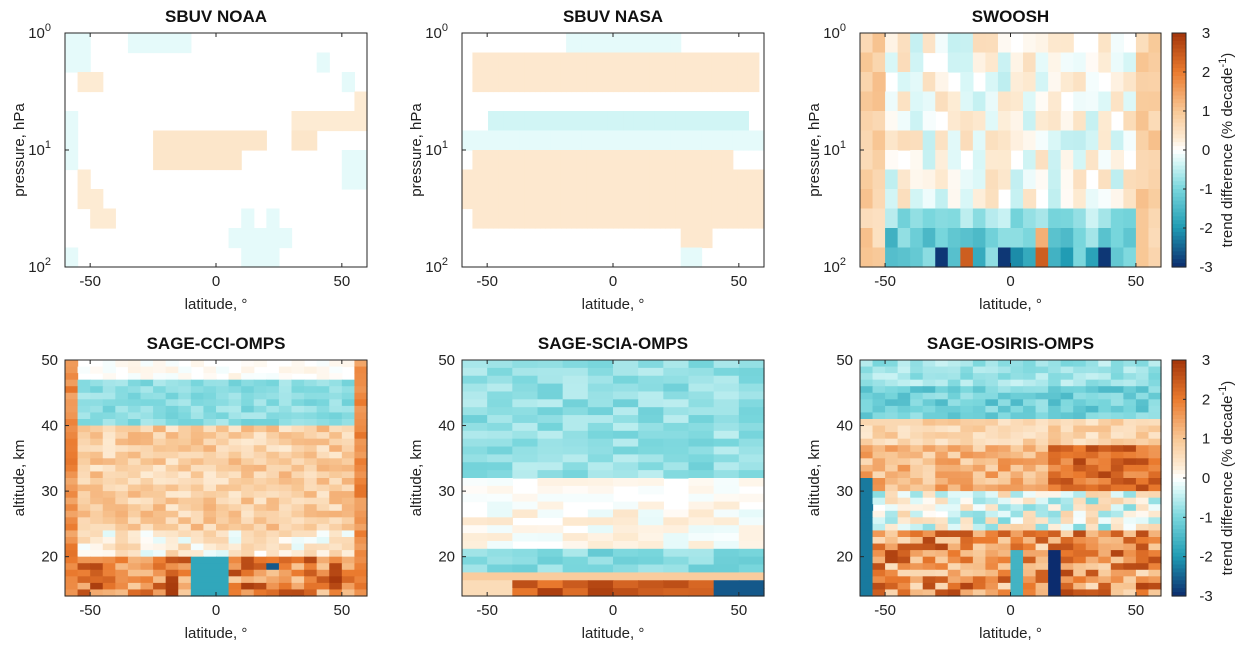 The height and width of the screenshot is (655, 1250). Describe the element at coordinates (885, 610) in the screenshot. I see `x-tick-label: -50` at that location.